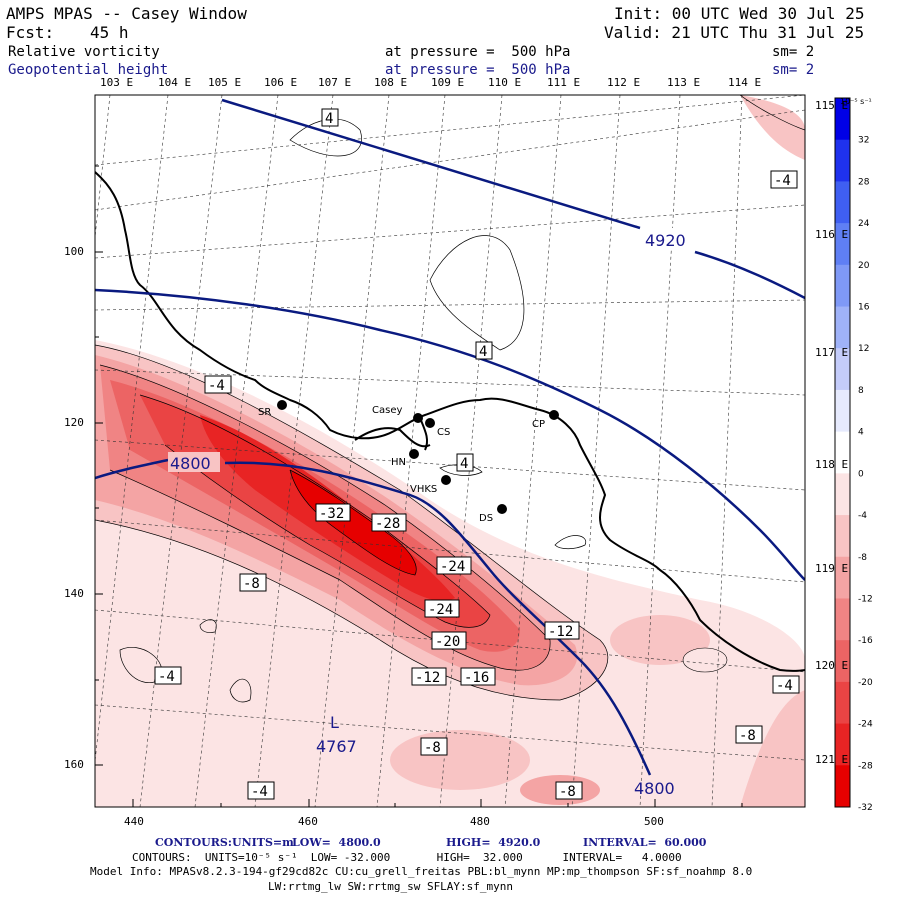 The width and height of the screenshot is (900, 900). What do you see at coordinates (865, 808) in the screenshot?
I see `colorbar-label: -32` at bounding box center [865, 808].